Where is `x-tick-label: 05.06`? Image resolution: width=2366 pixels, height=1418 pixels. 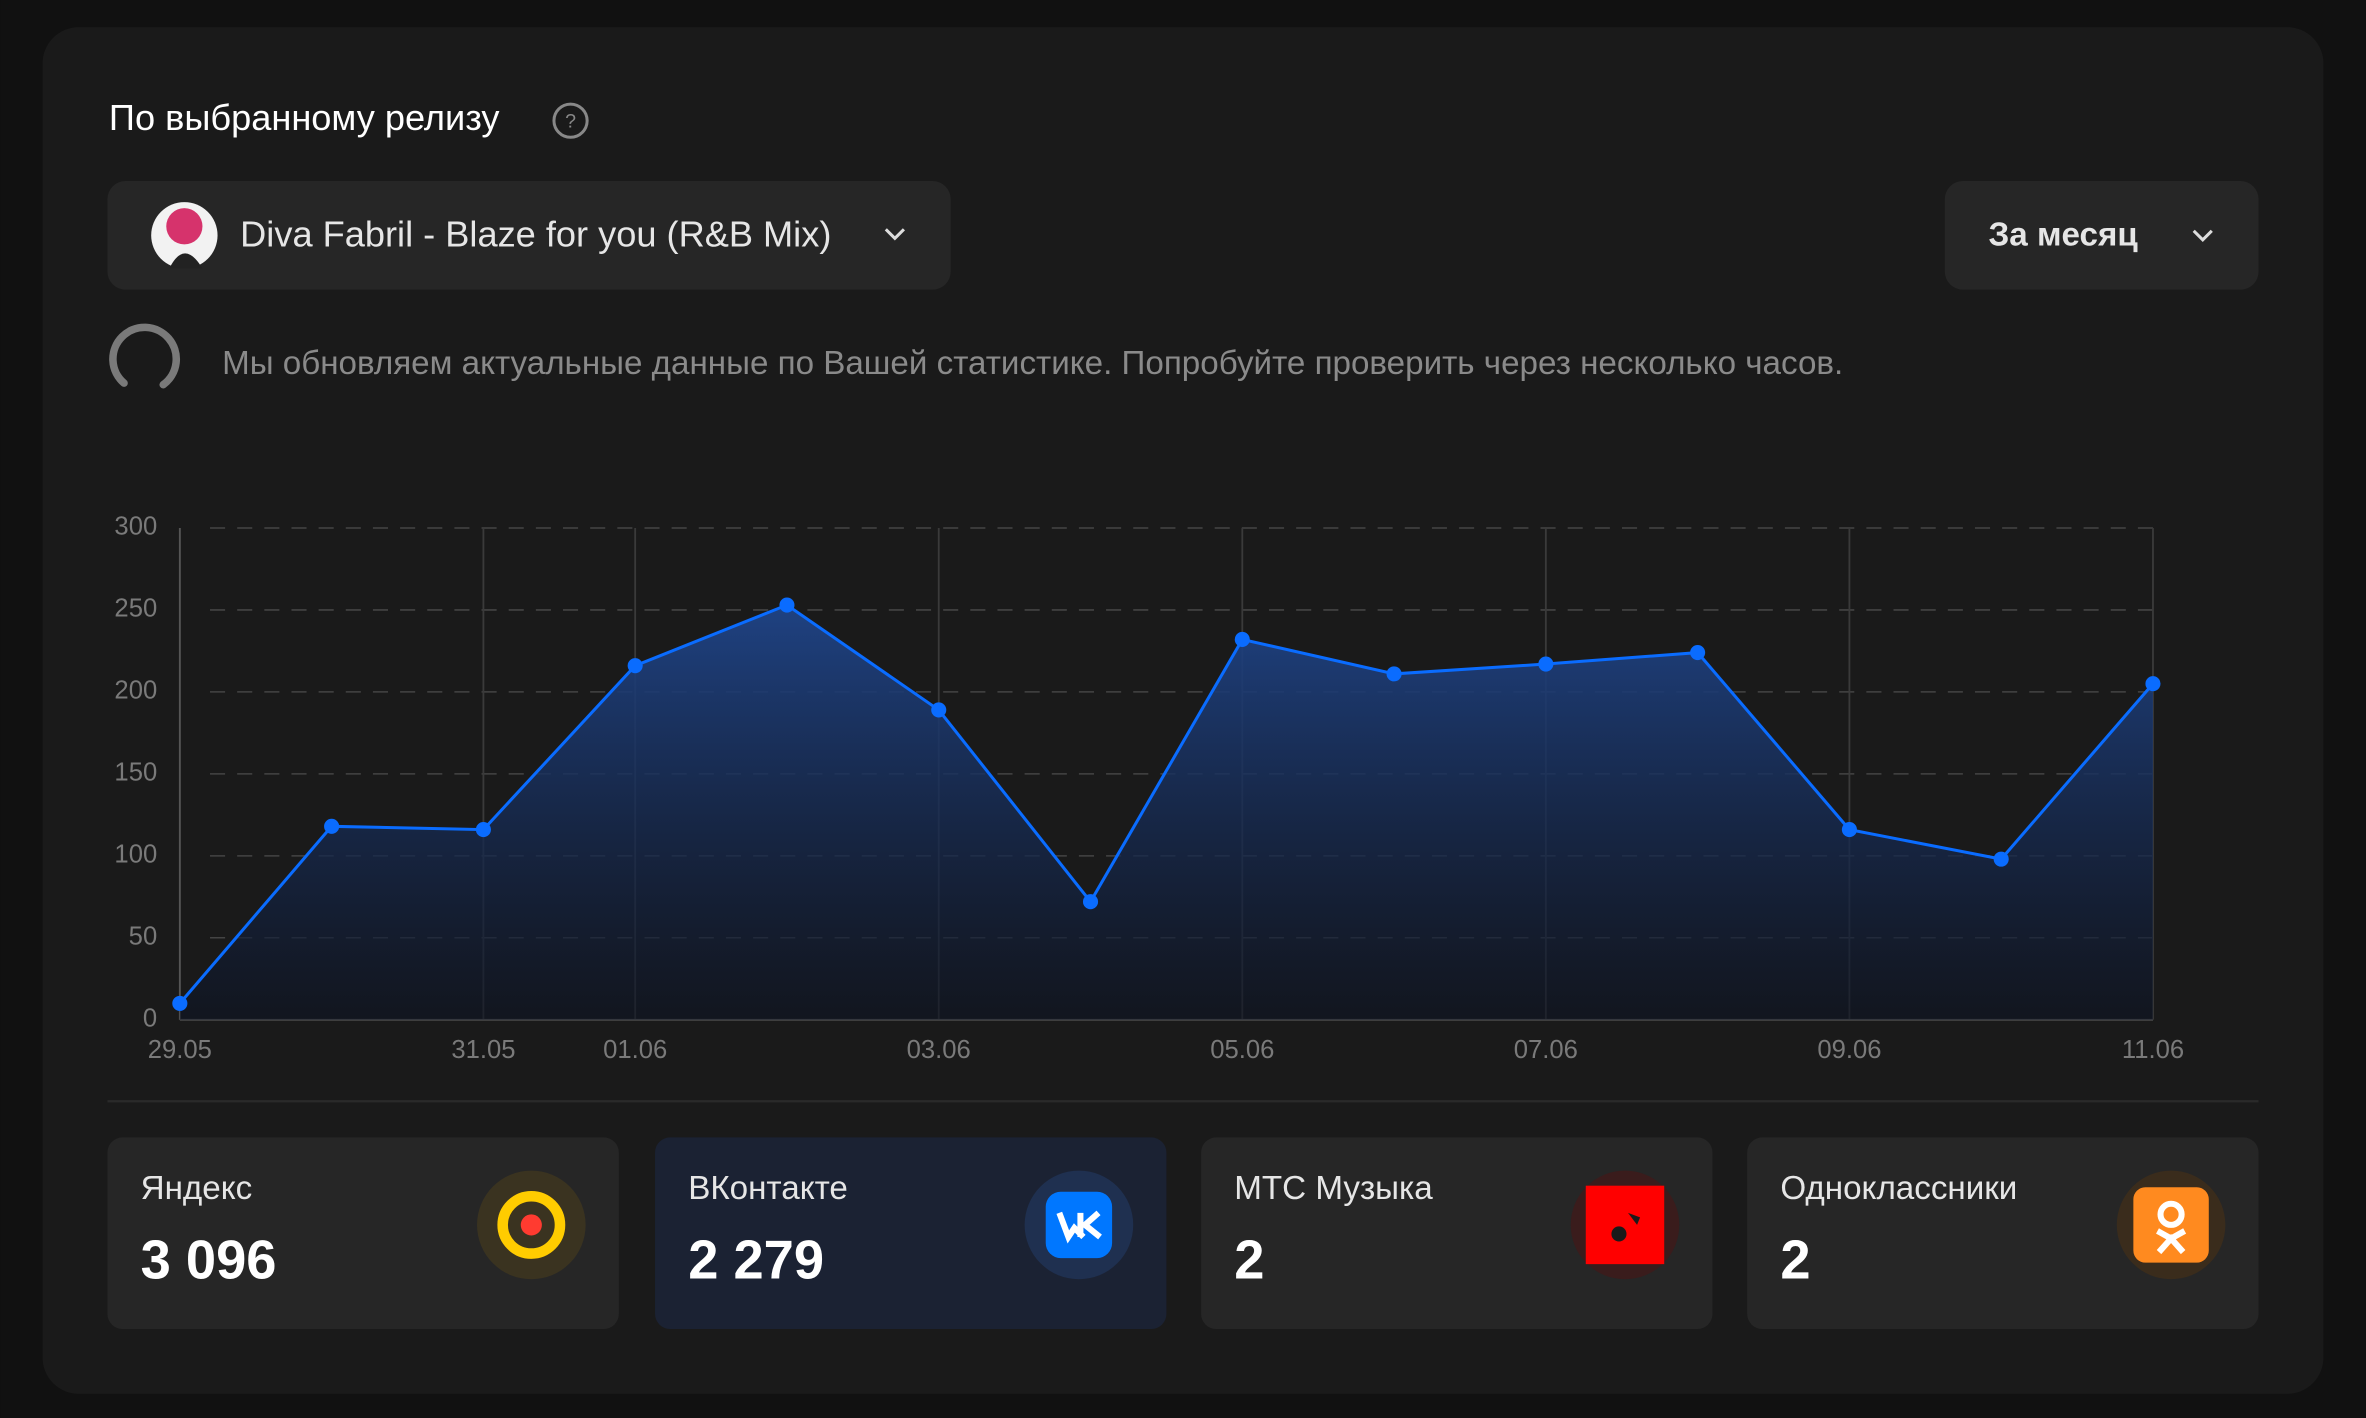
x-tick-label: 05.06 is located at coordinates (1242, 1050).